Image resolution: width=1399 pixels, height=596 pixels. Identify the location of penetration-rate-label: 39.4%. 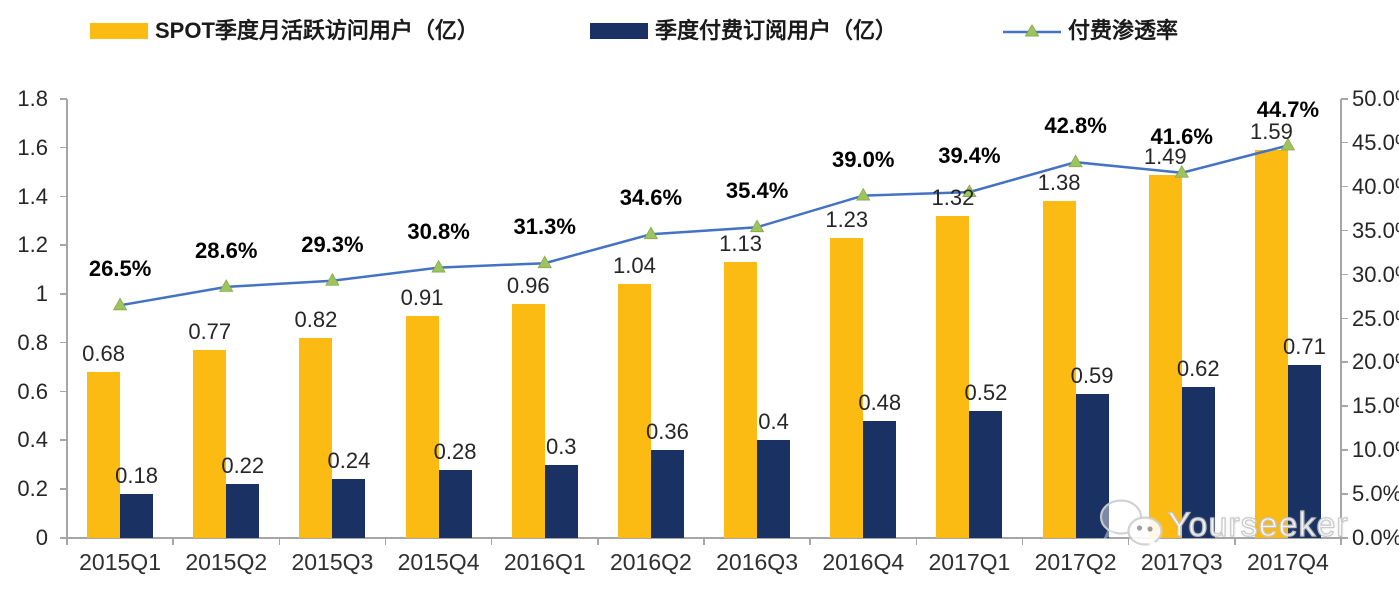
(969, 156).